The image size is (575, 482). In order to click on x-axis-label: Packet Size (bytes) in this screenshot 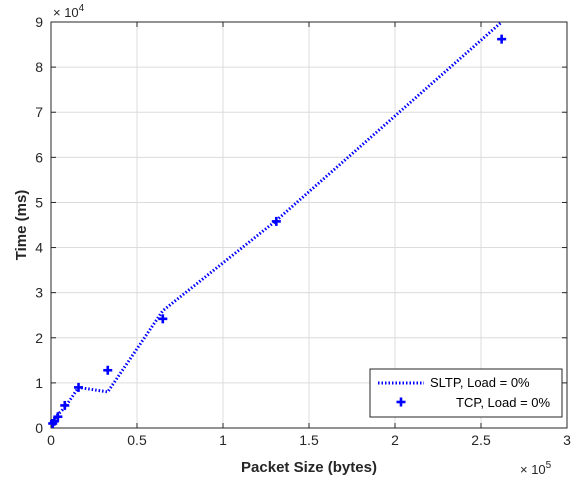, I will do `click(309, 467)`.